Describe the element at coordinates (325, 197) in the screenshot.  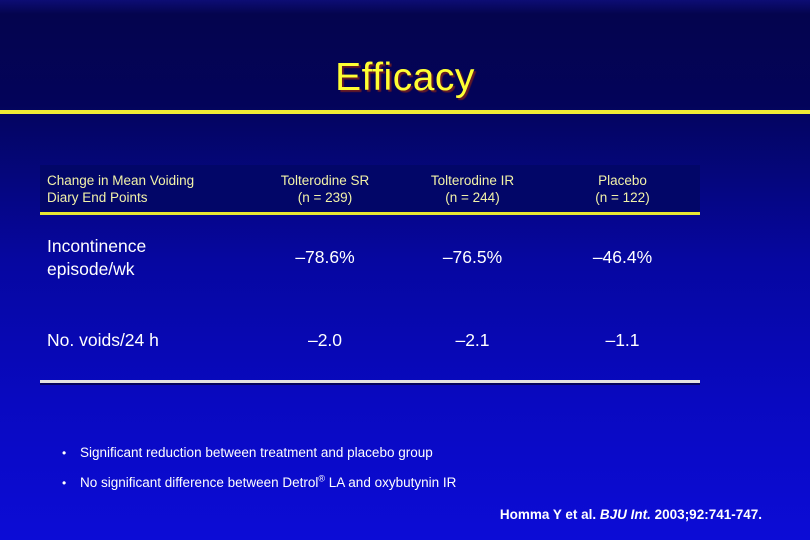
I see `header-line: (n = 239)` at that location.